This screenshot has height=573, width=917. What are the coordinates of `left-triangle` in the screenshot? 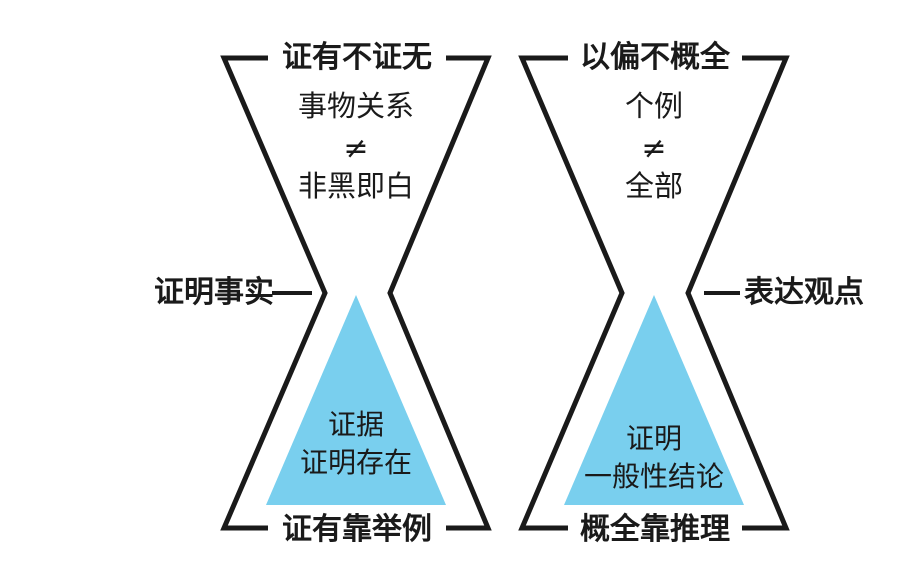 It's located at (356, 400).